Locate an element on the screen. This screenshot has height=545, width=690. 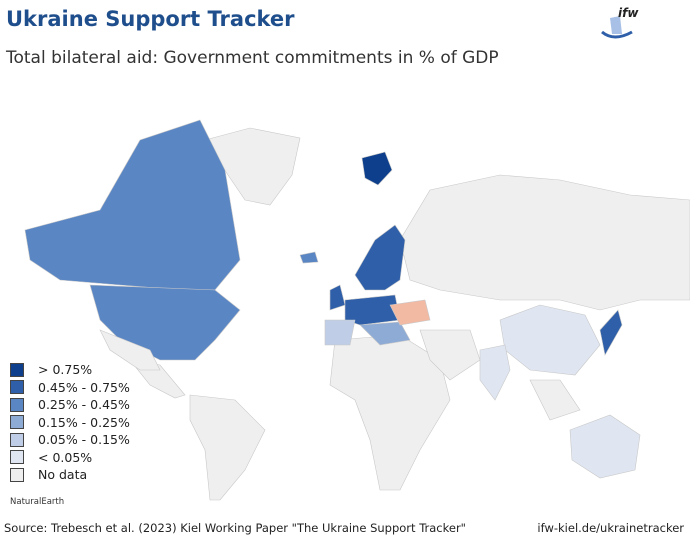
legend-label: 0.45% - 0.75% is located at coordinates (84, 387).